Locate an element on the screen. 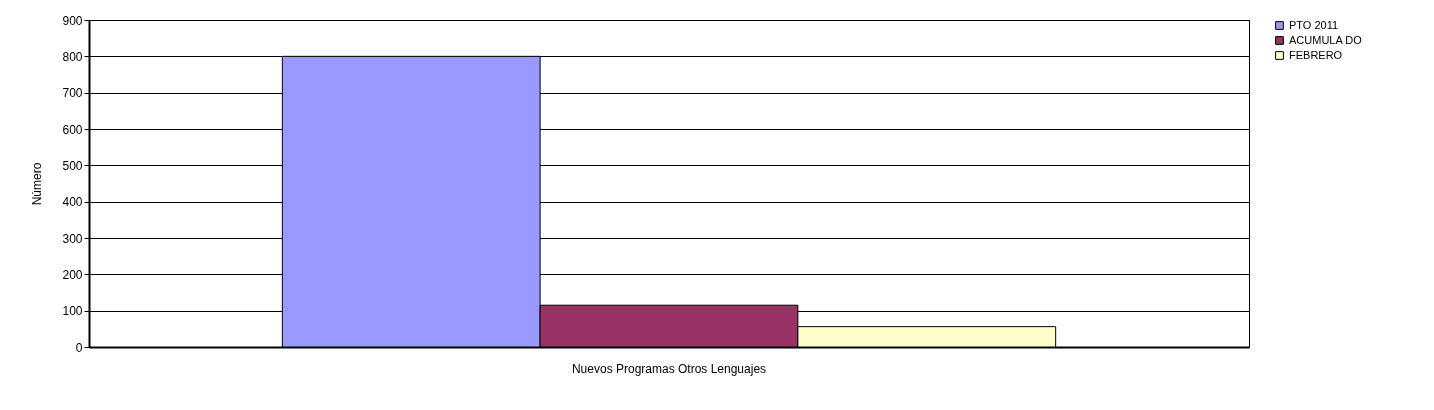 This screenshot has width=1434, height=410. y-tick-label: 600 is located at coordinates (72, 129).